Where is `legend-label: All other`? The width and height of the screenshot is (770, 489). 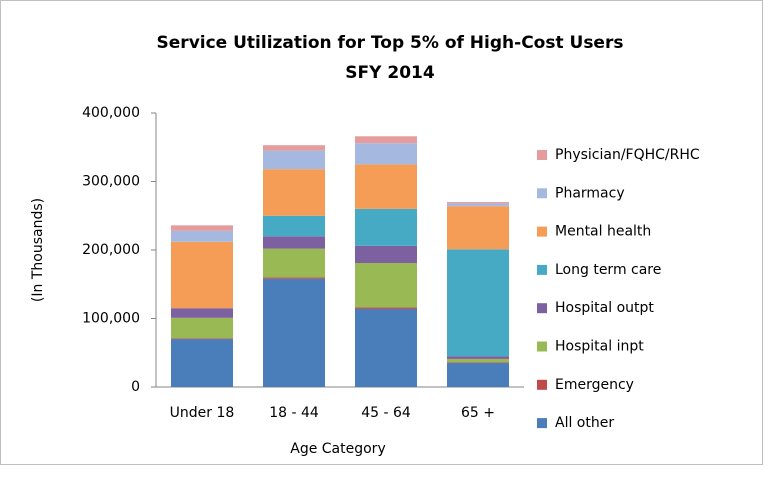 legend-label: All other is located at coordinates (584, 423).